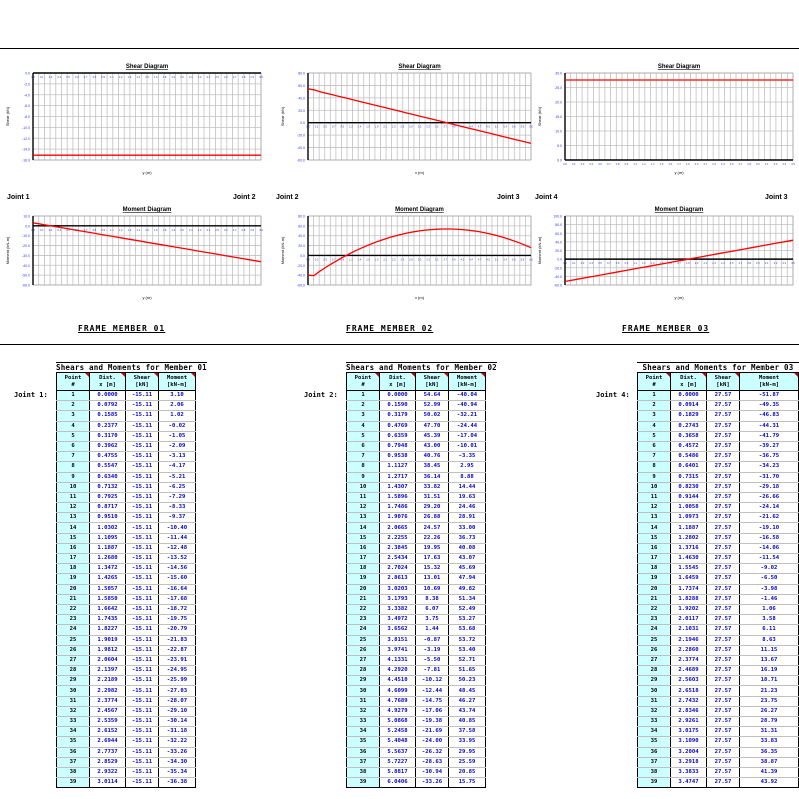  Describe the element at coordinates (416, 396) in the screenshot. I see `table-row: 1 0.0000 54.64 -40.04` at that location.